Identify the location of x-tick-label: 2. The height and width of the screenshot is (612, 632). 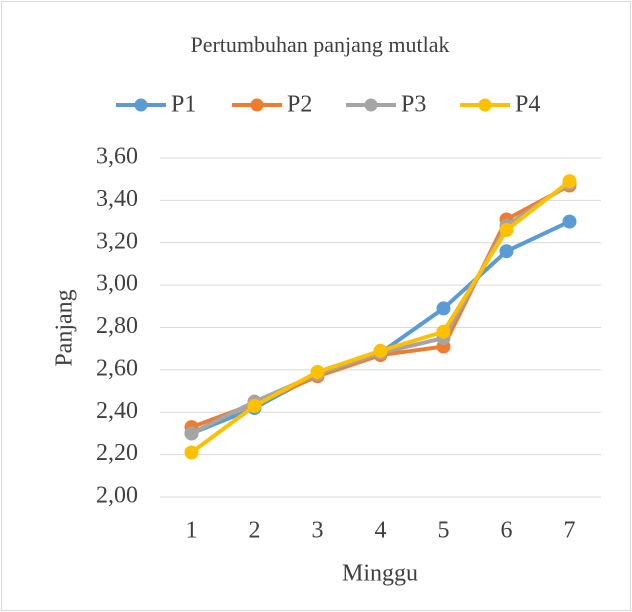
(255, 531).